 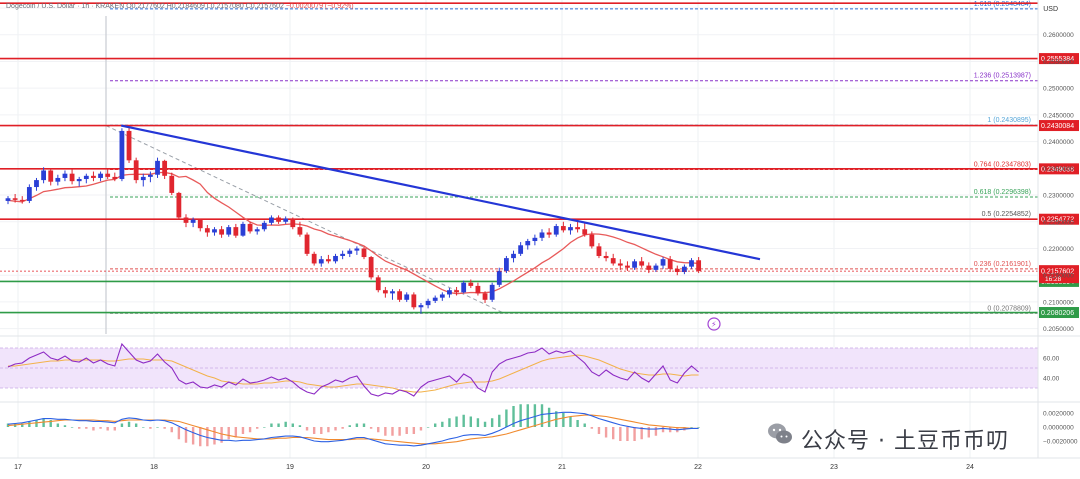 I want to click on time-tick-20: 20, so click(x=426, y=467).